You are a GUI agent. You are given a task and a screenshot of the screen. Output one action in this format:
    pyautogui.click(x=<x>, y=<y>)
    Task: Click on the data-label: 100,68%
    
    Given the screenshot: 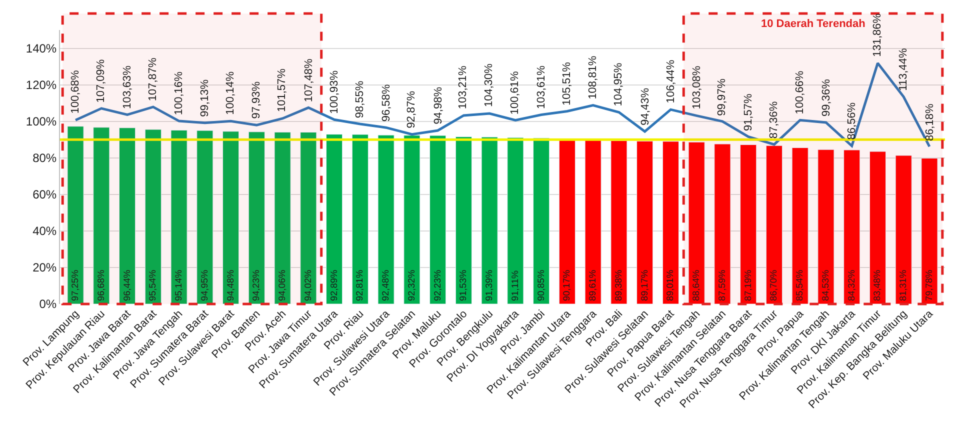 What is the action you would take?
    pyautogui.click(x=75, y=92)
    